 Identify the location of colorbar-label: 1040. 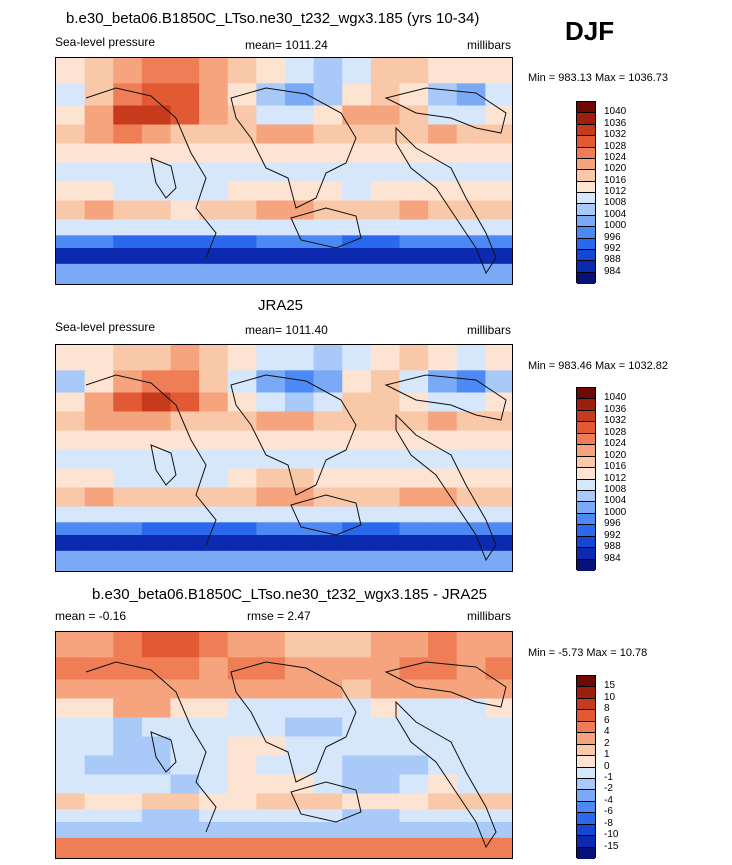
(615, 112).